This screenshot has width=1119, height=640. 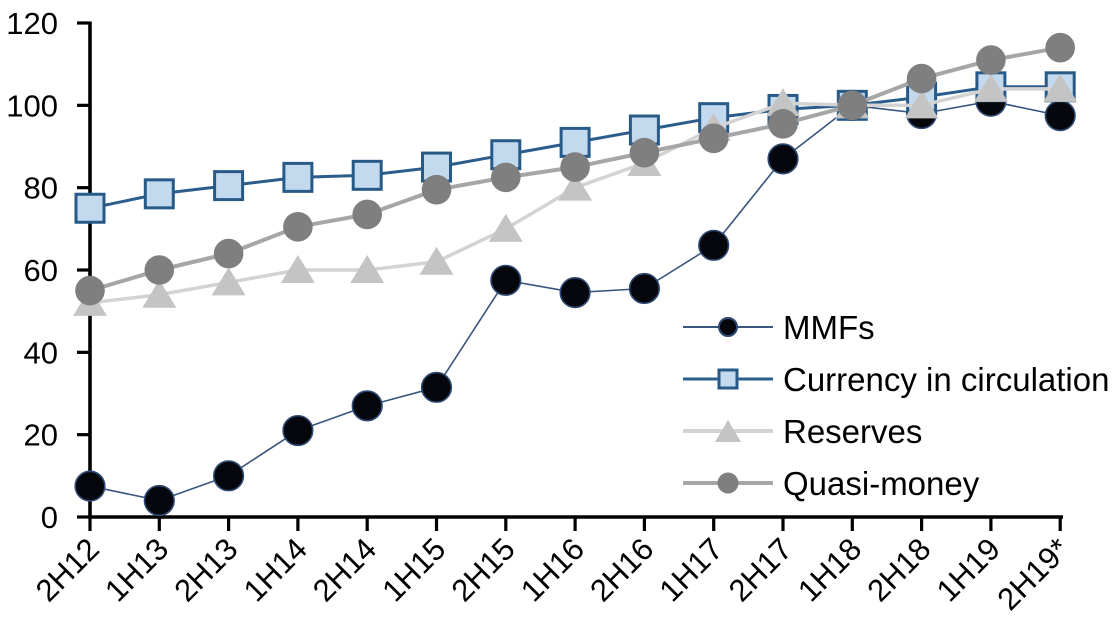 What do you see at coordinates (829, 569) in the screenshot?
I see `x-tick-label: 1H18` at bounding box center [829, 569].